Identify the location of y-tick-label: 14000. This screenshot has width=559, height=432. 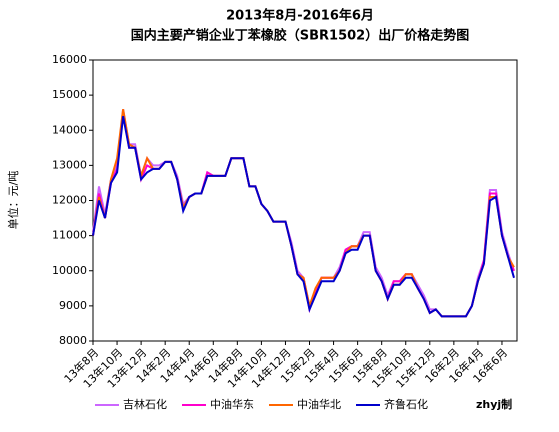
(69, 129).